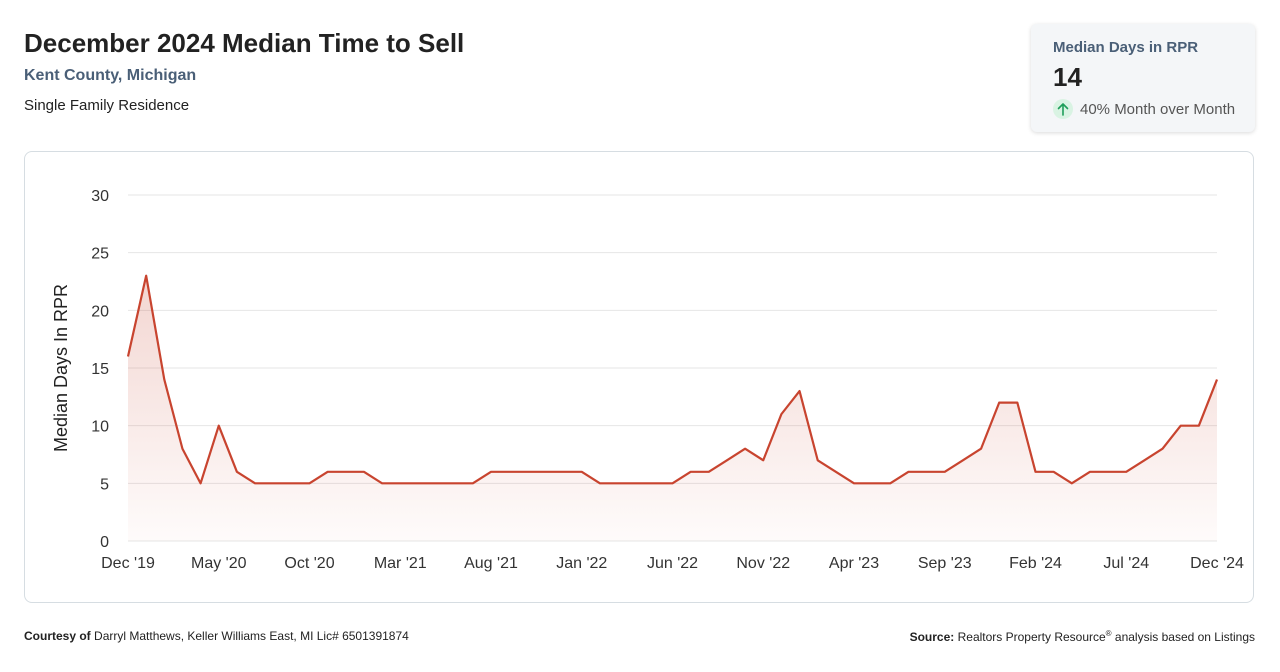 The height and width of the screenshot is (672, 1280). What do you see at coordinates (581, 563) in the screenshot?
I see `x-tick-label: Jan '22` at bounding box center [581, 563].